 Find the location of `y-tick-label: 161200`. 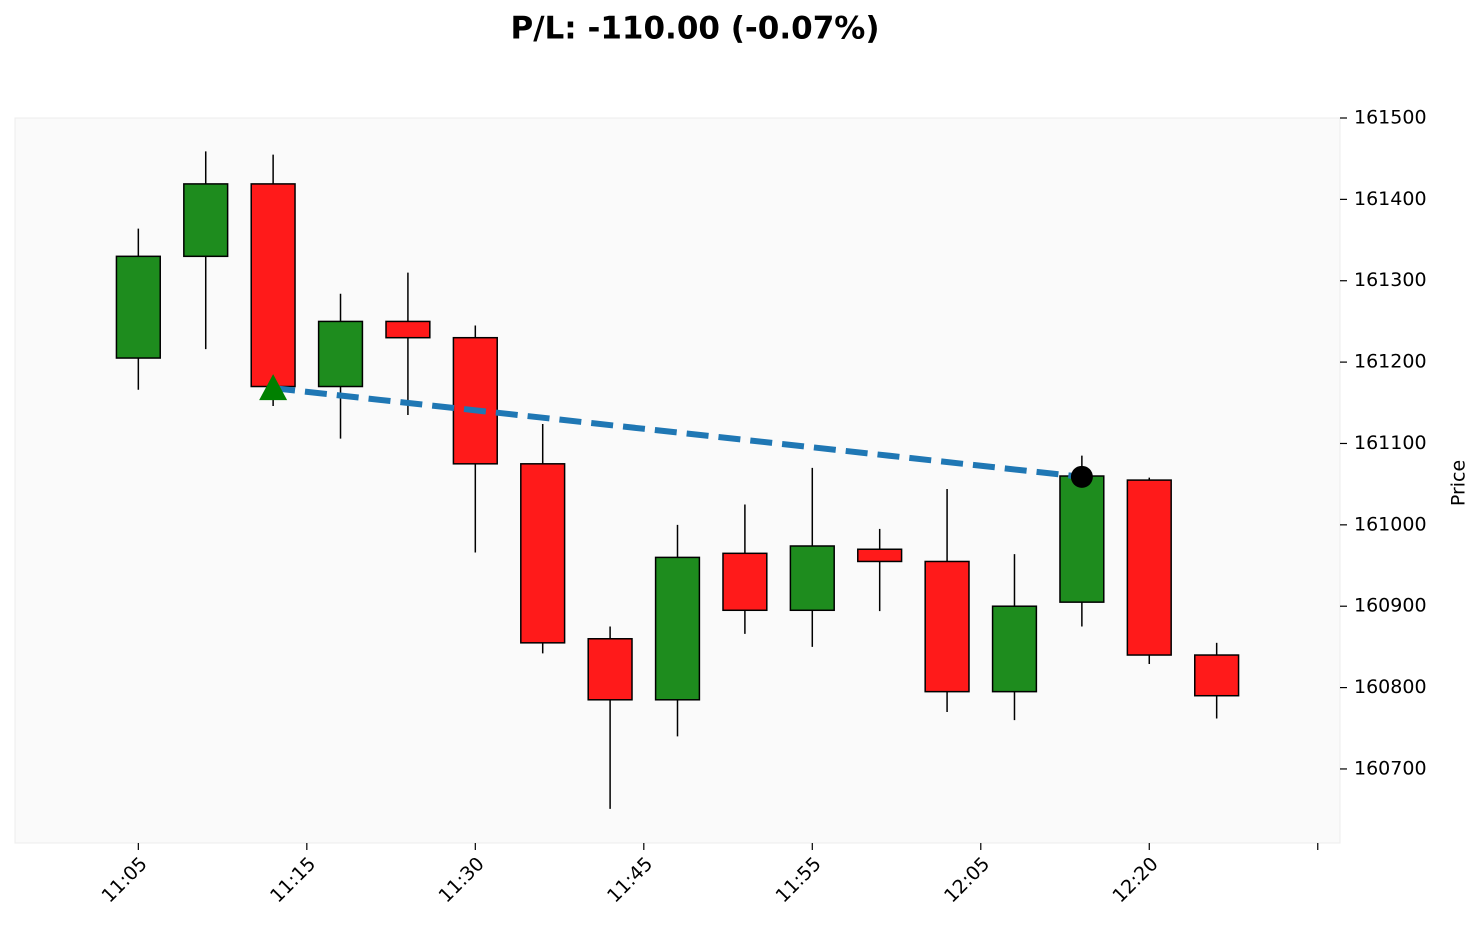

y-tick-label: 161200 is located at coordinates (1390, 362).